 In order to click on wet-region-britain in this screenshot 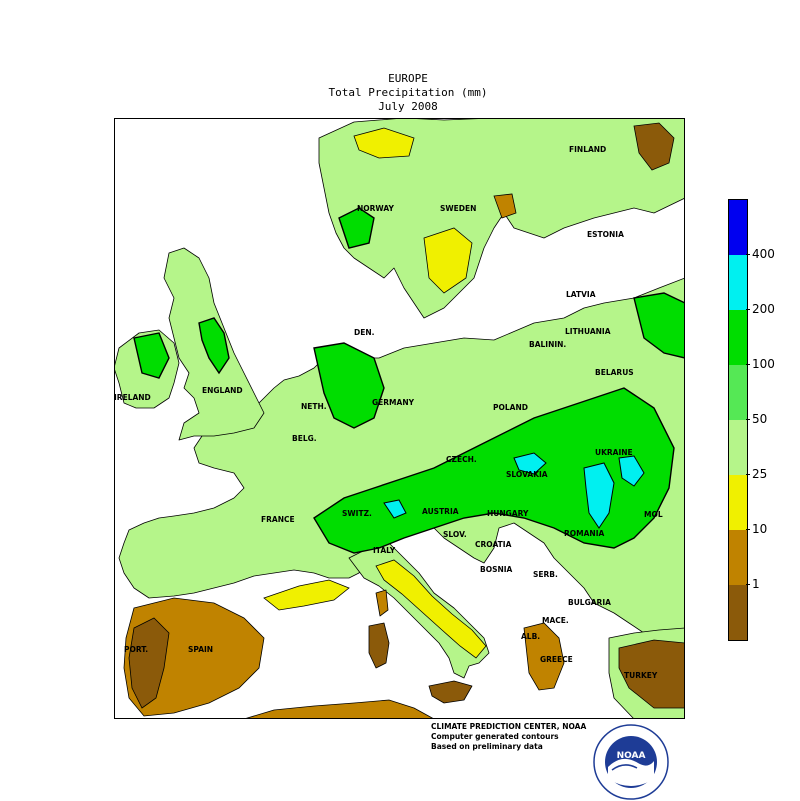, I will do `click(214, 346)`.